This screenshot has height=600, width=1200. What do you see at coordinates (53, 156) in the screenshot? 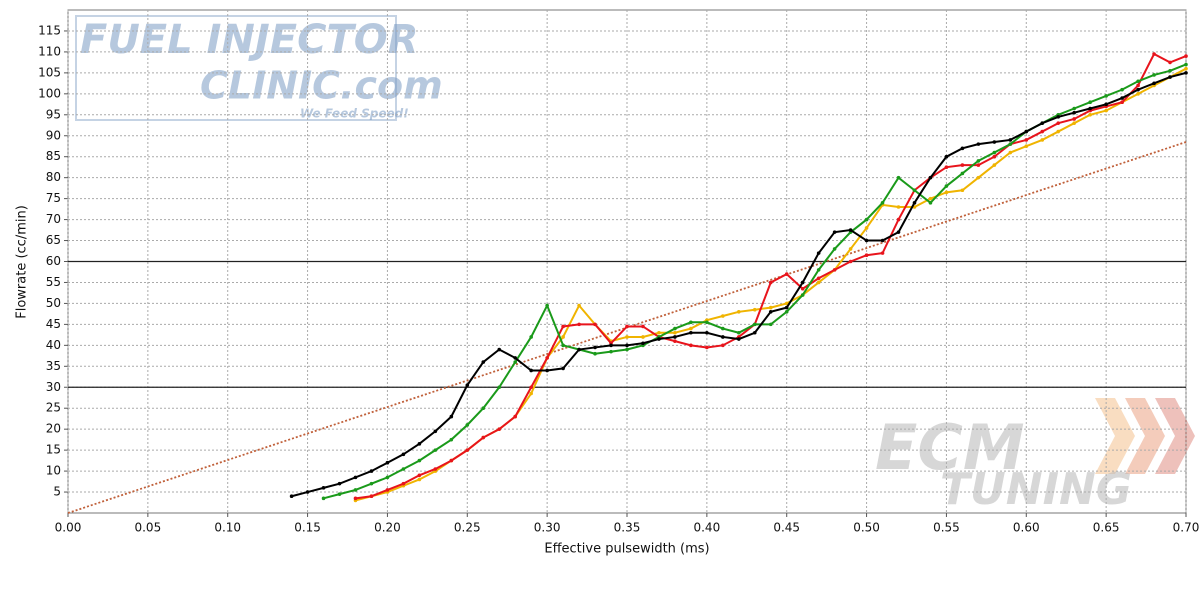
I see `y-tick-label: 85` at bounding box center [53, 156].